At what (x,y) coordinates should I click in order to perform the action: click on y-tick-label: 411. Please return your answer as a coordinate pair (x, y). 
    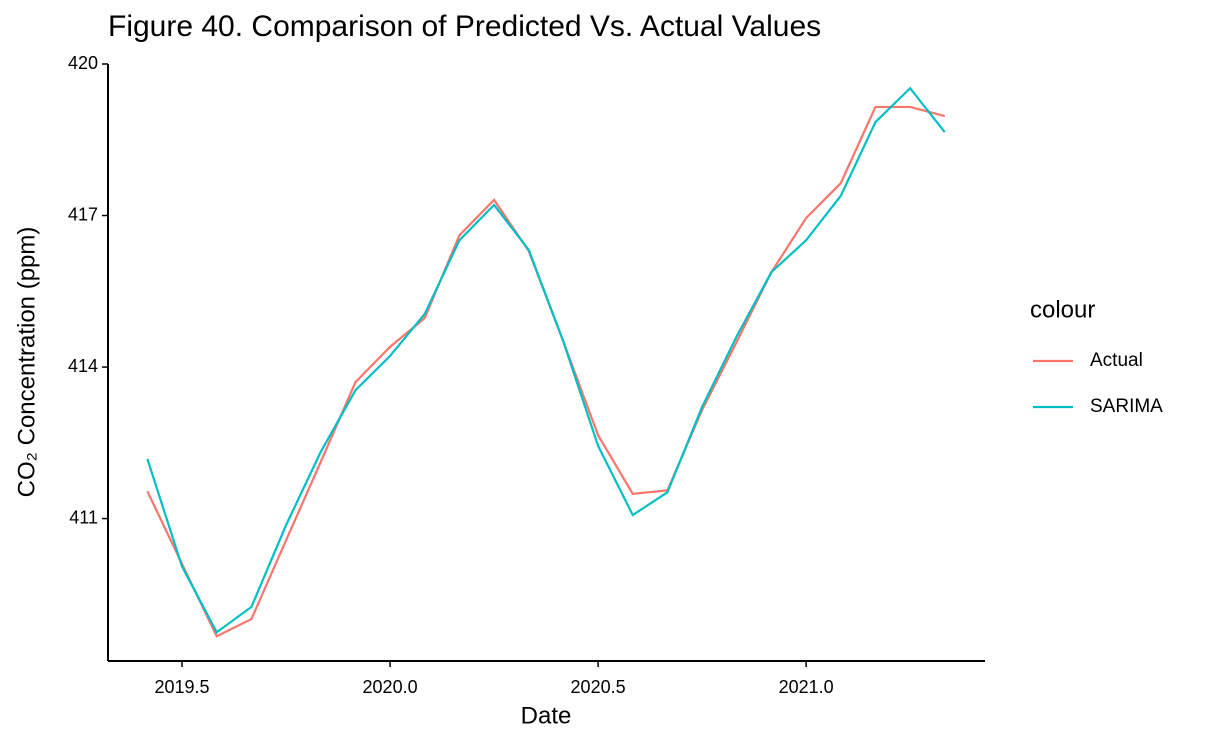
    Looking at the image, I should click on (83, 517).